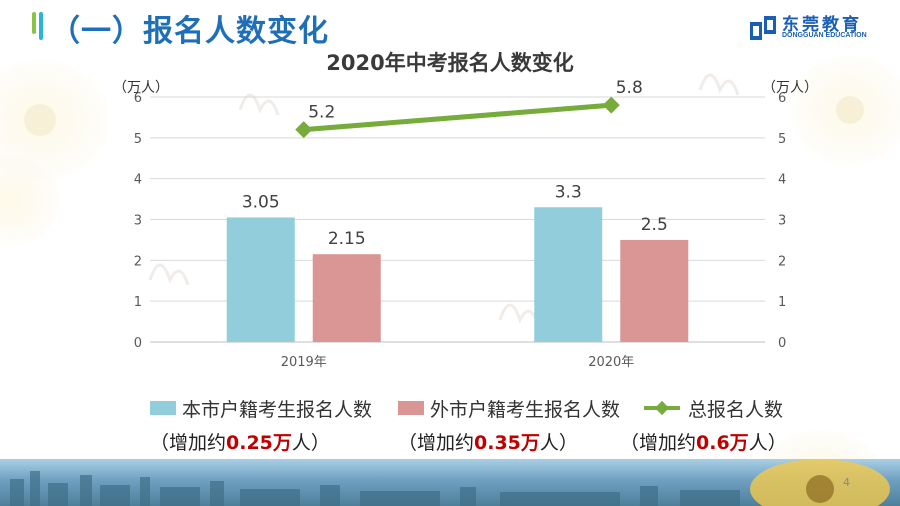  I want to click on note-value: 0.25万, so click(259, 443).